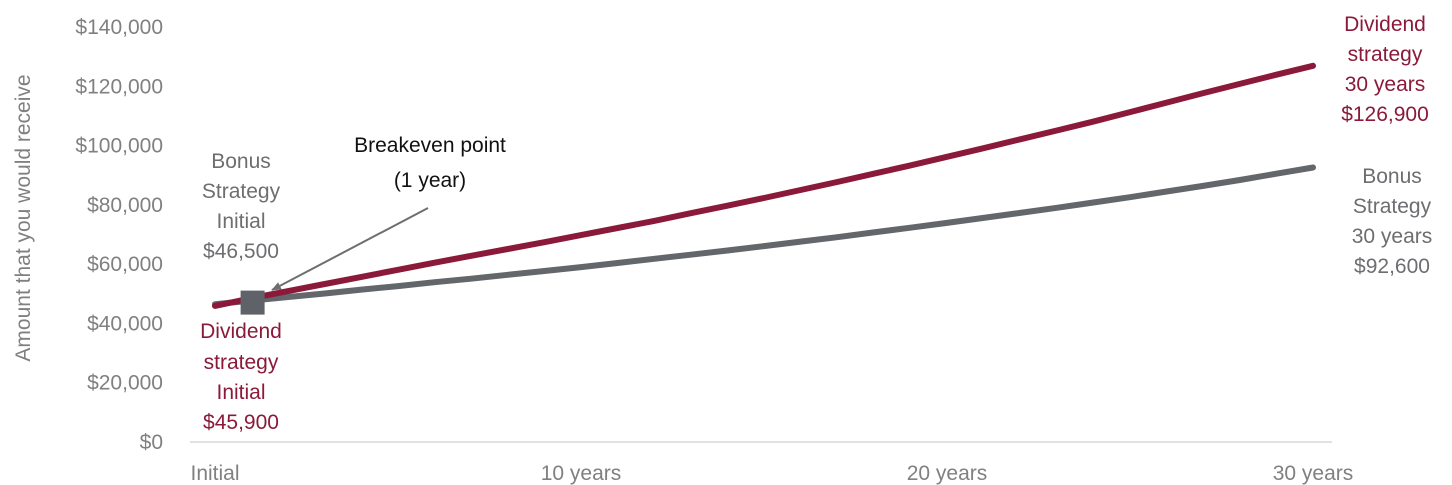  I want to click on dividend-30-label-3: 30 years, so click(1385, 84).